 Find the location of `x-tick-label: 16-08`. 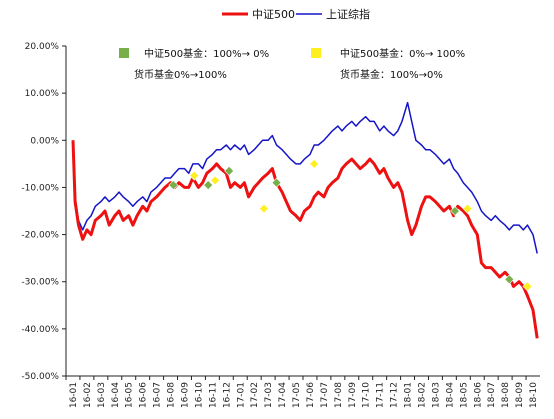

x-tick-label: 16-08 is located at coordinates (172, 395).